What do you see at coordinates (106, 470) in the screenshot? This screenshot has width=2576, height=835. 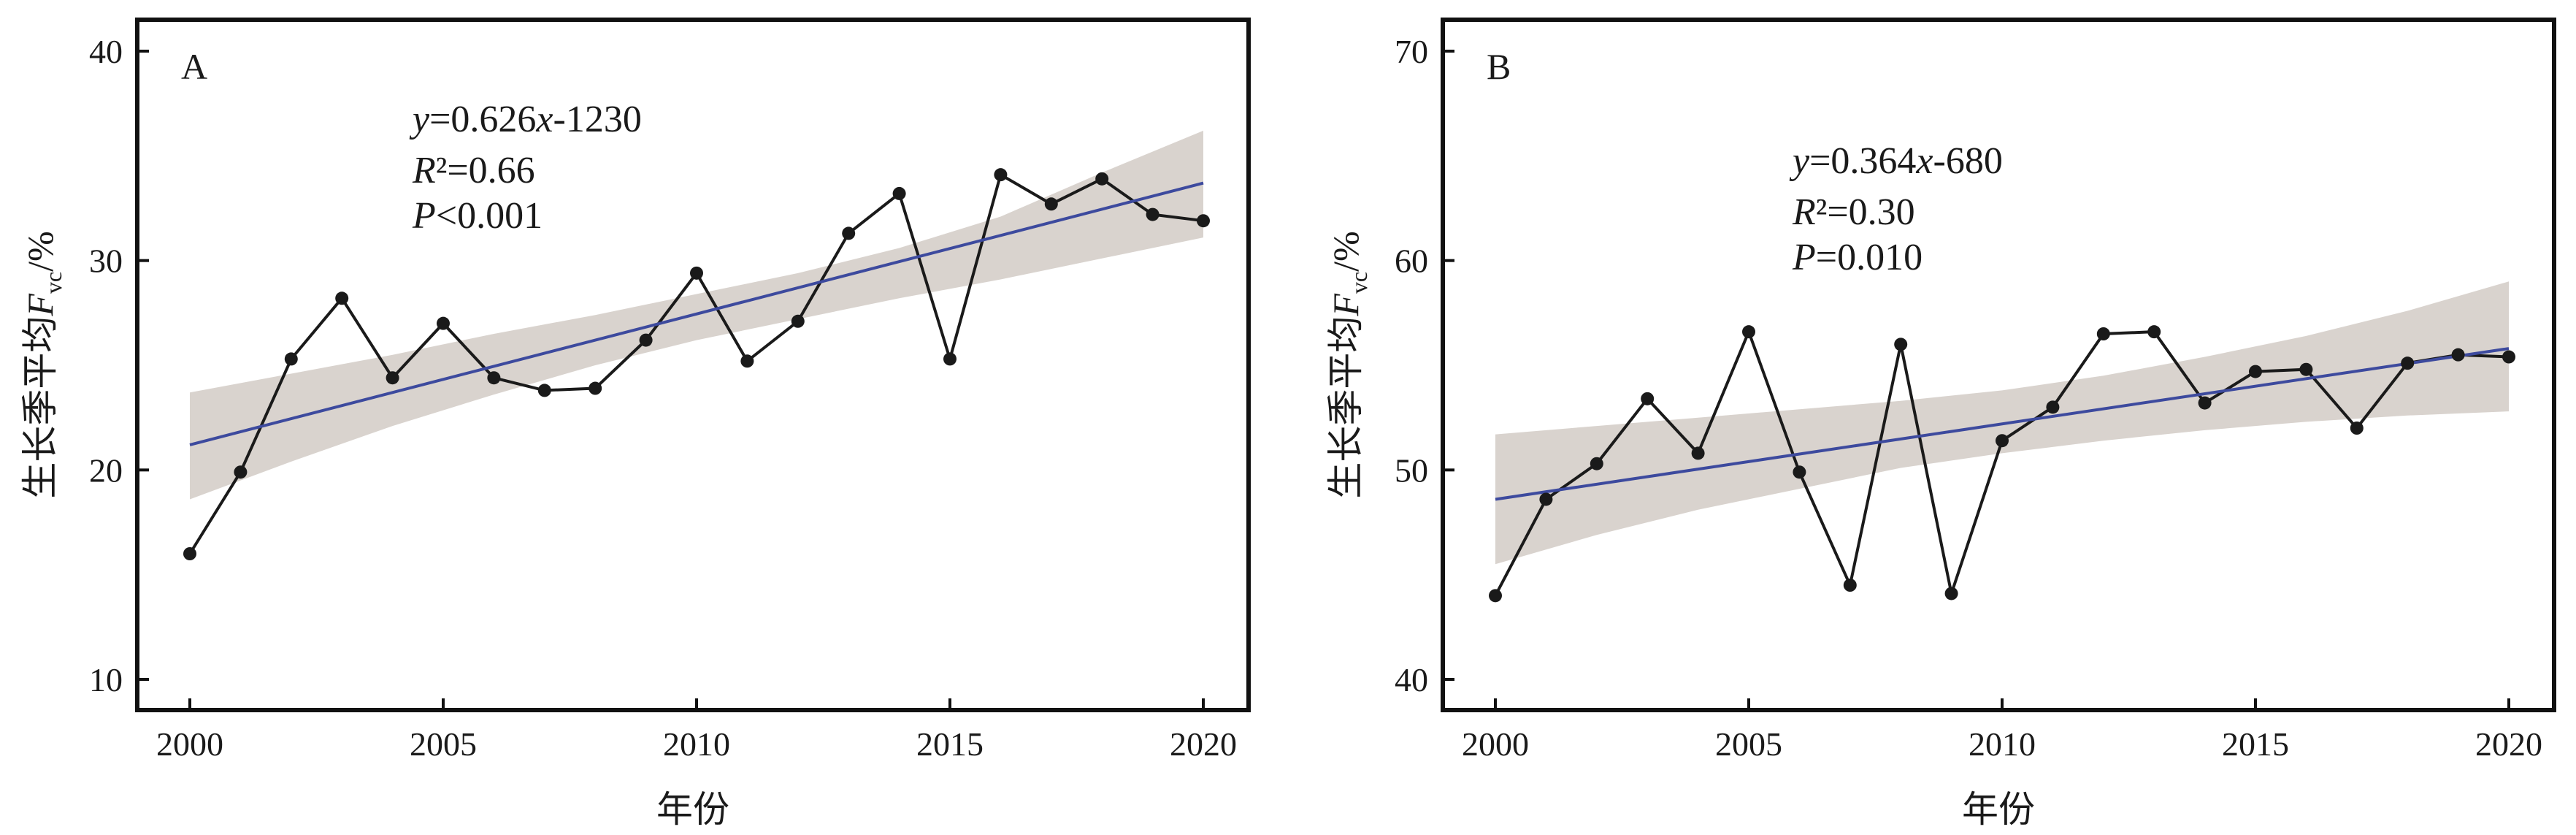 I see `y-tick-label: 20` at bounding box center [106, 470].